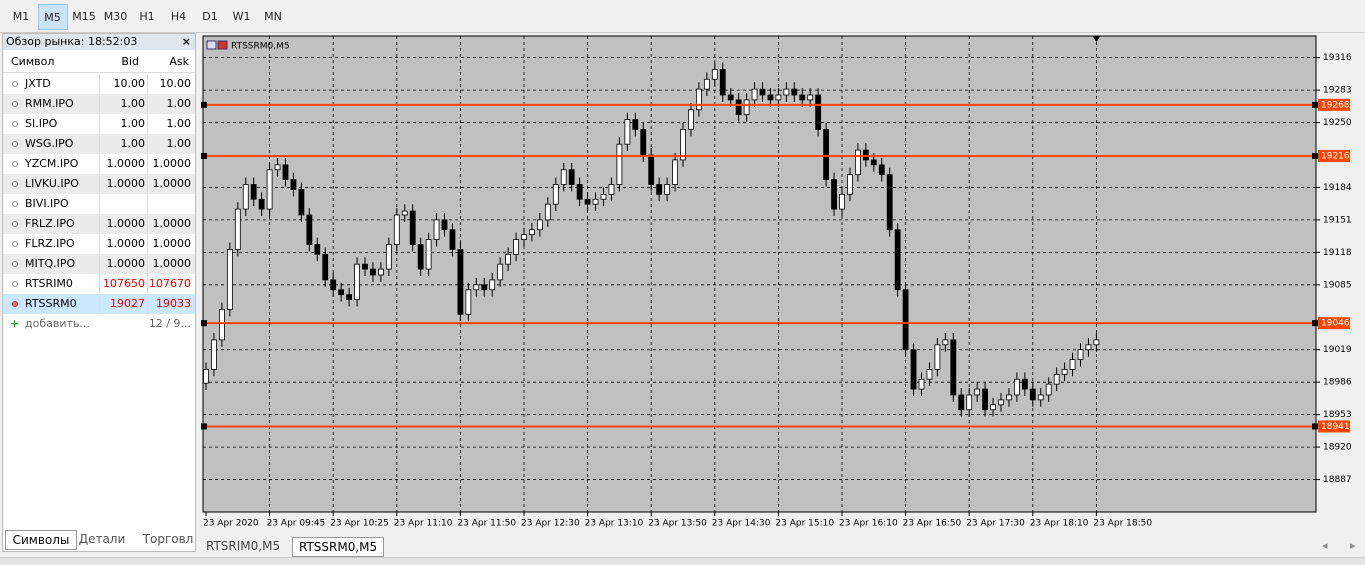 The image size is (1365, 565). I want to click on symbol: JXTD, so click(38, 83).